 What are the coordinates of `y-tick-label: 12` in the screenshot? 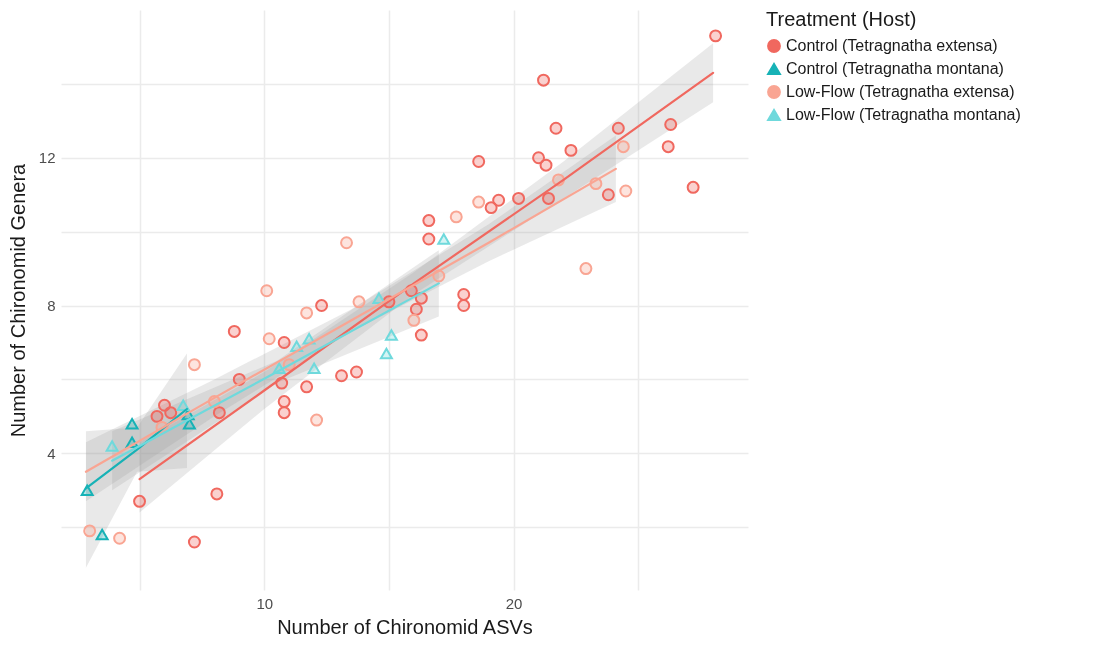 It's located at (47, 158).